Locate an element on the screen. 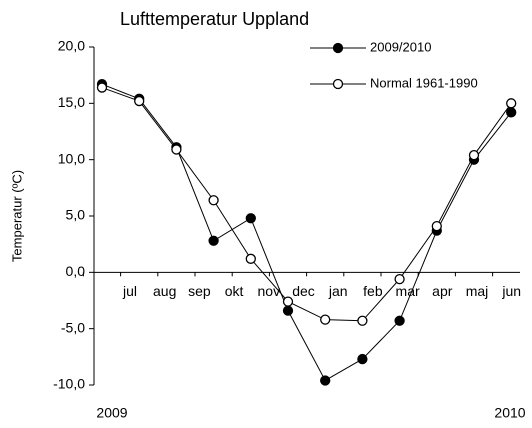 The height and width of the screenshot is (428, 532). x-tick-label: feb is located at coordinates (373, 291).